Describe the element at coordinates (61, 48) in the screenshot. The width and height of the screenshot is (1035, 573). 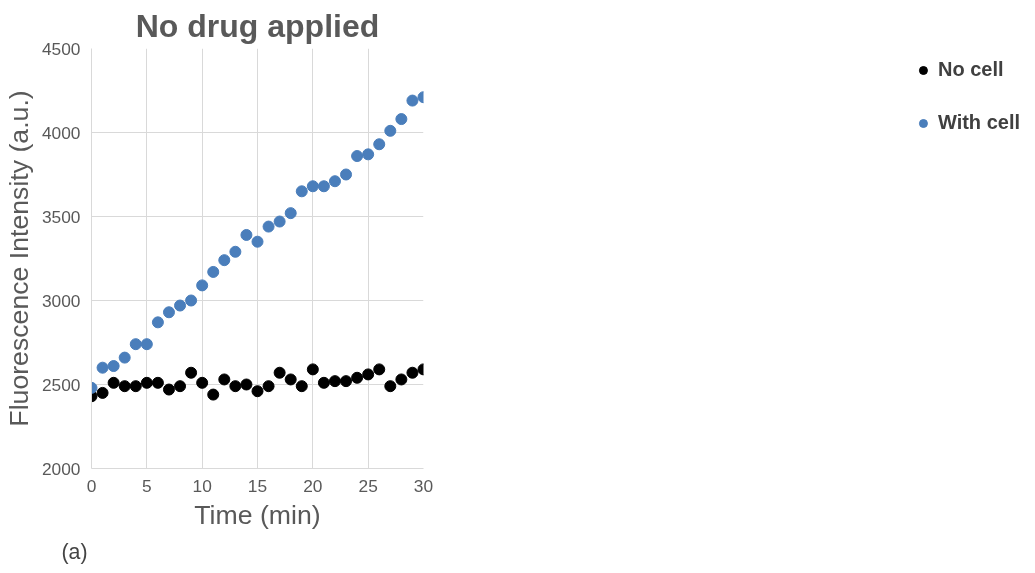
I see `y-tick-label: 4500` at that location.